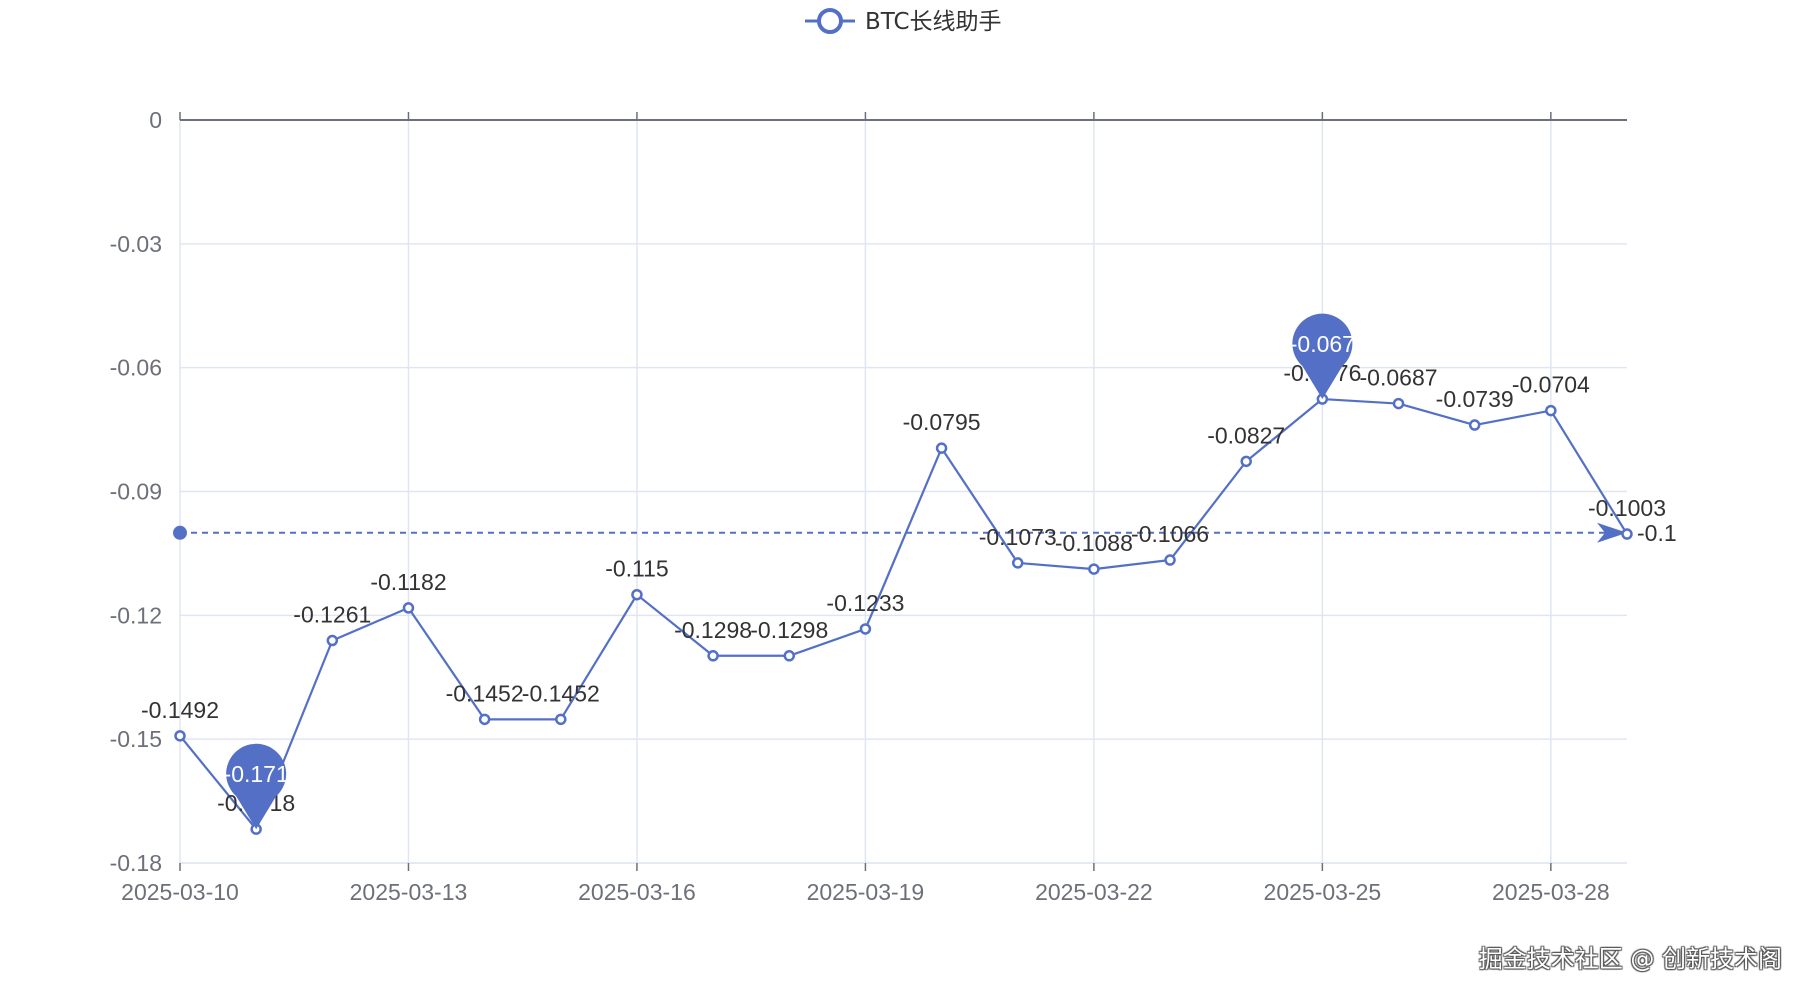 This screenshot has height=1000, width=1800. What do you see at coordinates (136, 492) in the screenshot?
I see `y-tick-label: -0.09` at bounding box center [136, 492].